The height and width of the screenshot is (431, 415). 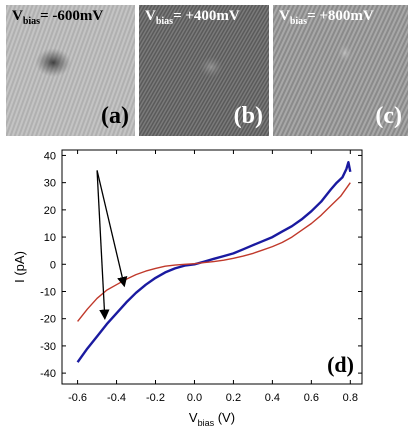 I want to click on y-tick-label: 10, so click(x=50, y=238).